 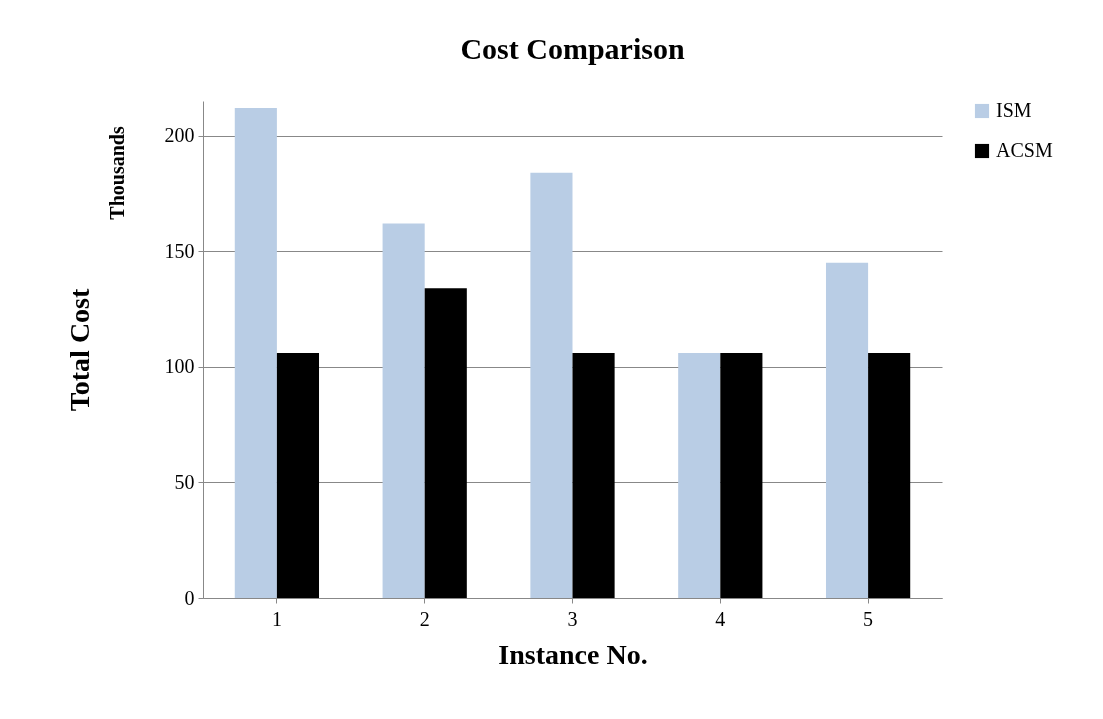 What do you see at coordinates (179, 250) in the screenshot?
I see `y-tick-label: 150` at bounding box center [179, 250].